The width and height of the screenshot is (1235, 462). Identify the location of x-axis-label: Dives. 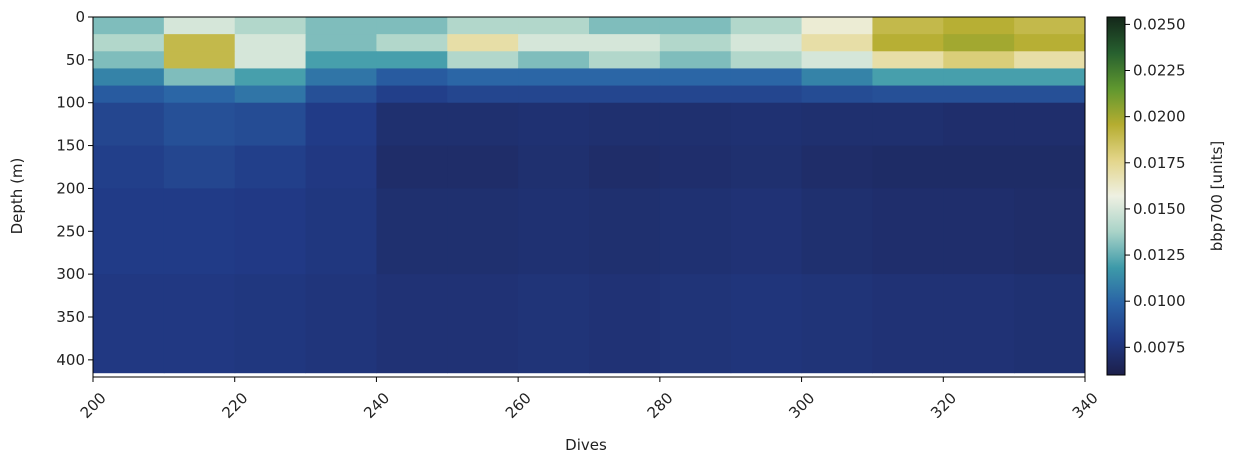
(586, 445).